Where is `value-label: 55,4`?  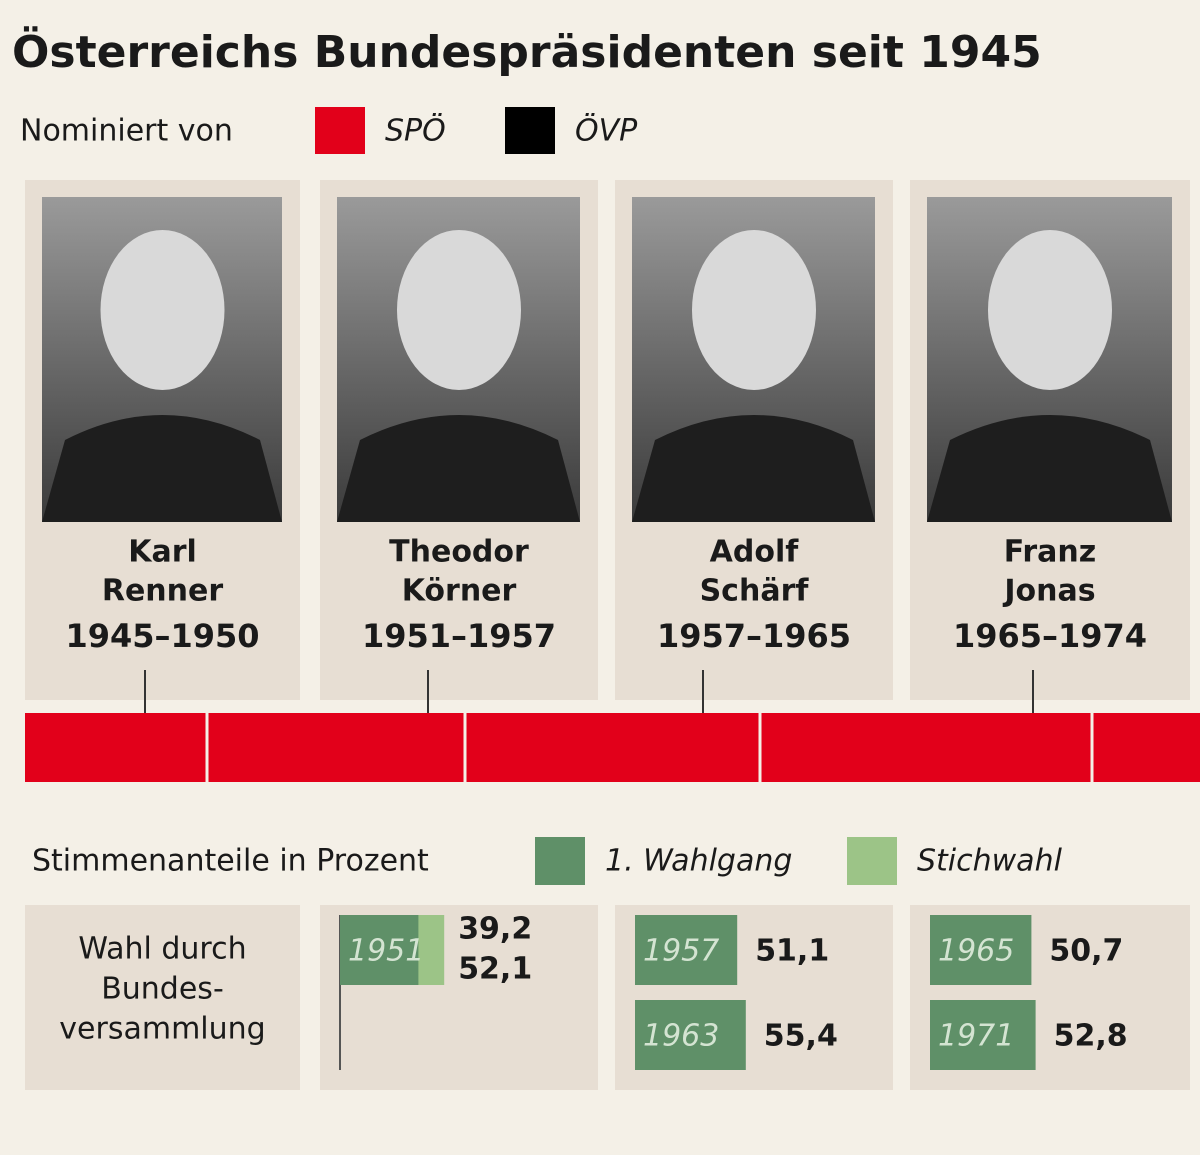 value-label: 55,4 is located at coordinates (801, 1036).